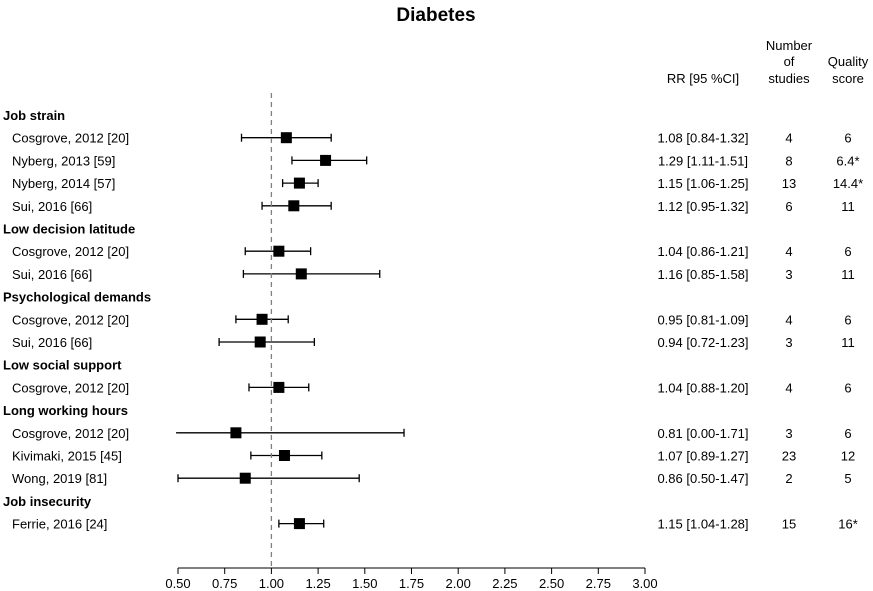 The height and width of the screenshot is (591, 873). I want to click on x-tick-label: 2.25, so click(504, 583).